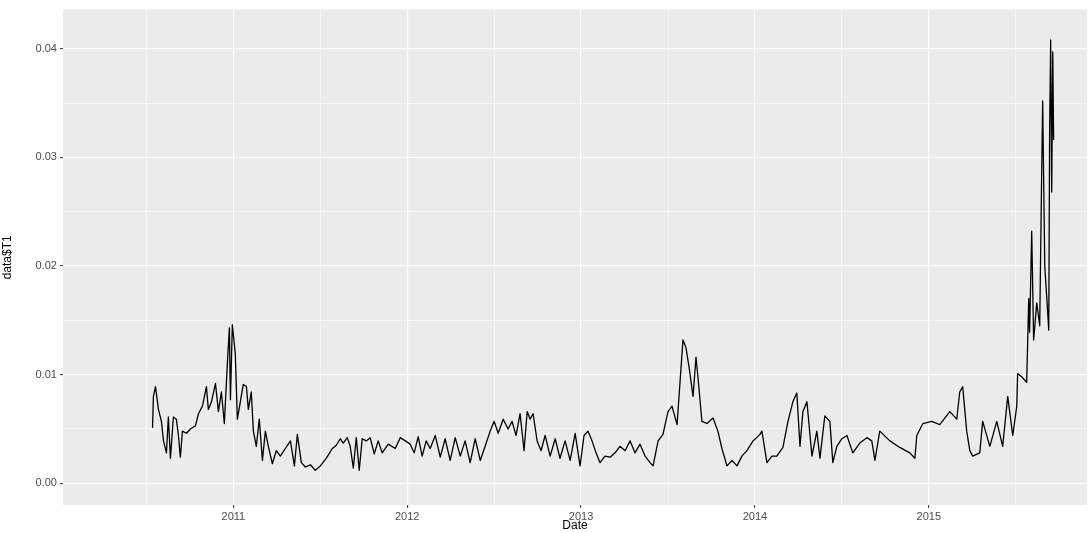 This screenshot has height=533, width=1091. What do you see at coordinates (7, 257) in the screenshot?
I see `y-axis-title: data$T1` at bounding box center [7, 257].